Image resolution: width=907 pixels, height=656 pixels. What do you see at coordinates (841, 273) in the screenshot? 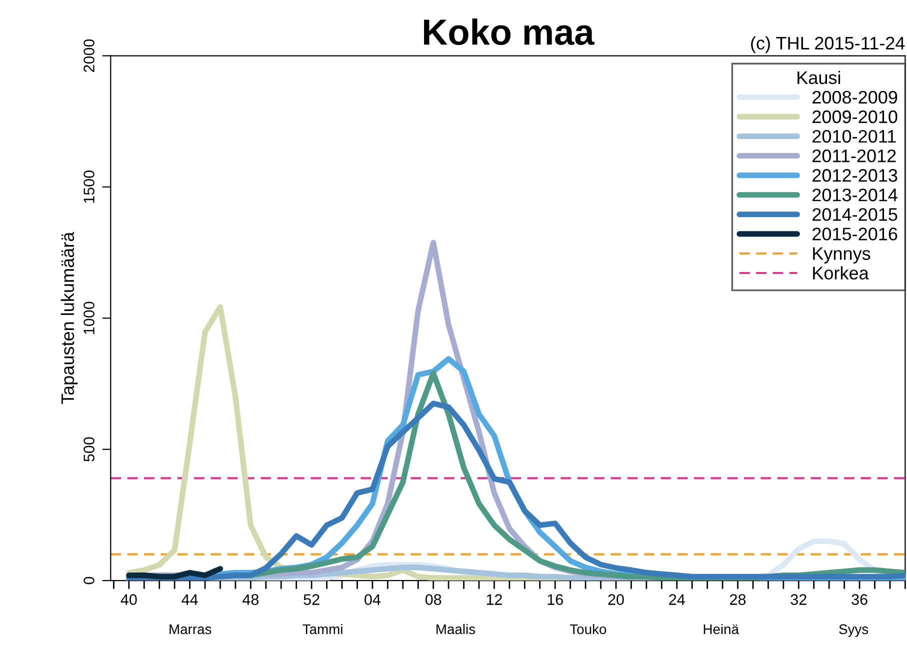
I see `legend-label: Korkea` at bounding box center [841, 273].